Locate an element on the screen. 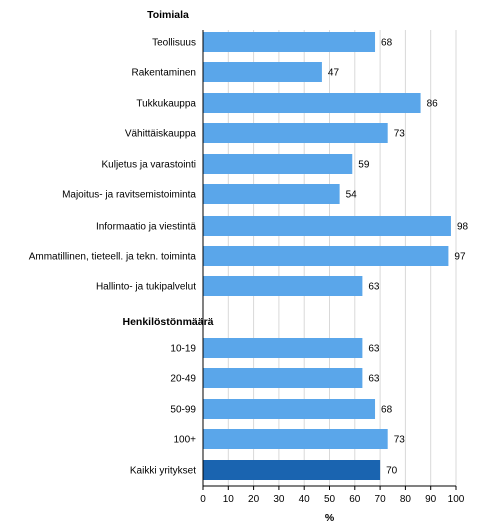  category-label: Vähittäiskauppa is located at coordinates (161, 134).